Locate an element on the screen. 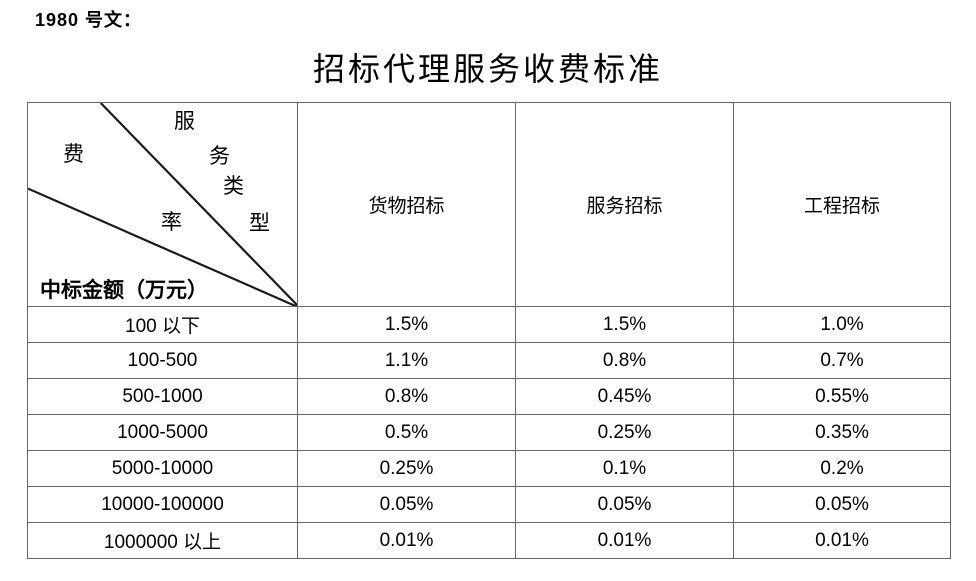  rate-cell: 0.55% is located at coordinates (842, 396).